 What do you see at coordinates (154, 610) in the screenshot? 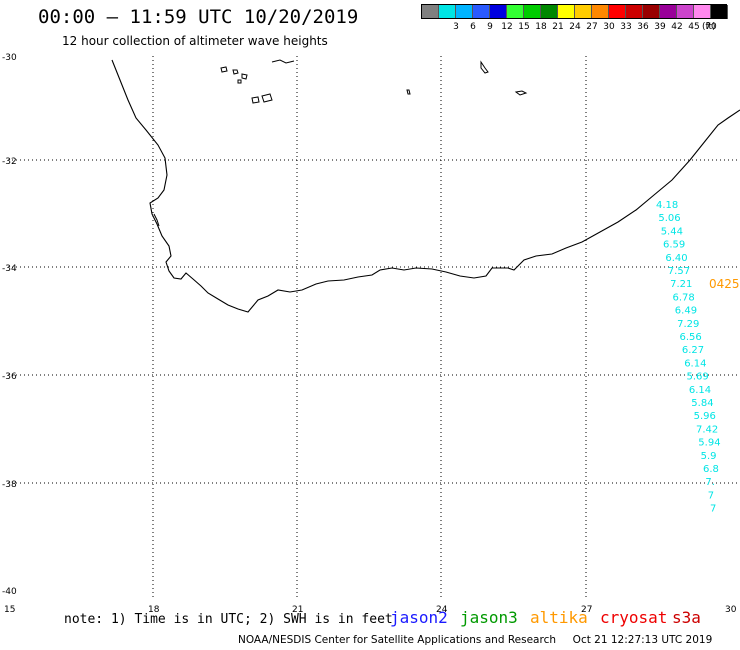
I see `longitude-label: 18` at bounding box center [154, 610].